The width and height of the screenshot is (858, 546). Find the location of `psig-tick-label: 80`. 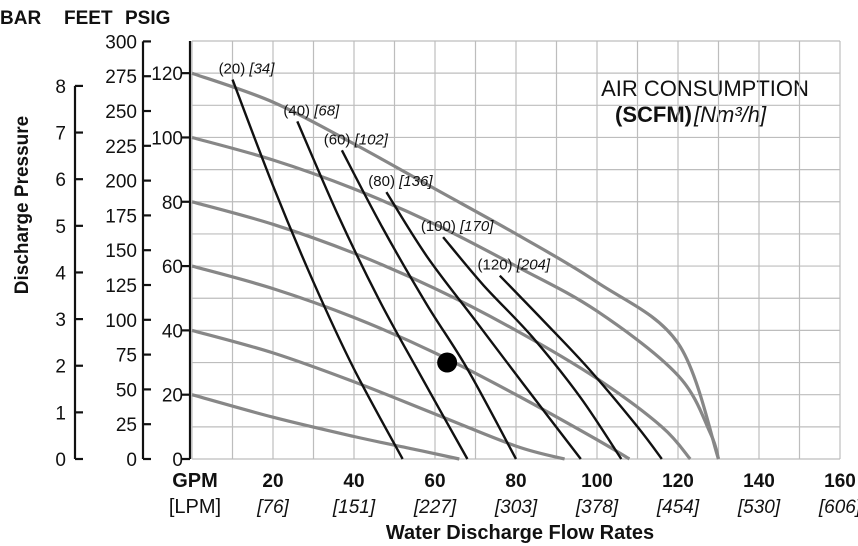

psig-tick-label: 80 is located at coordinates (172, 203).